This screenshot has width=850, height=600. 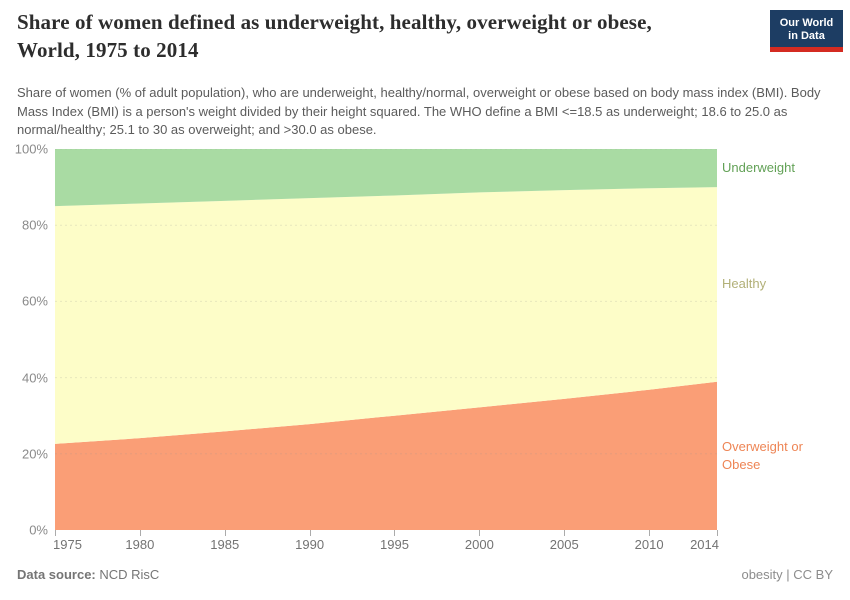 I want to click on x-tick-2014, so click(x=717, y=533).